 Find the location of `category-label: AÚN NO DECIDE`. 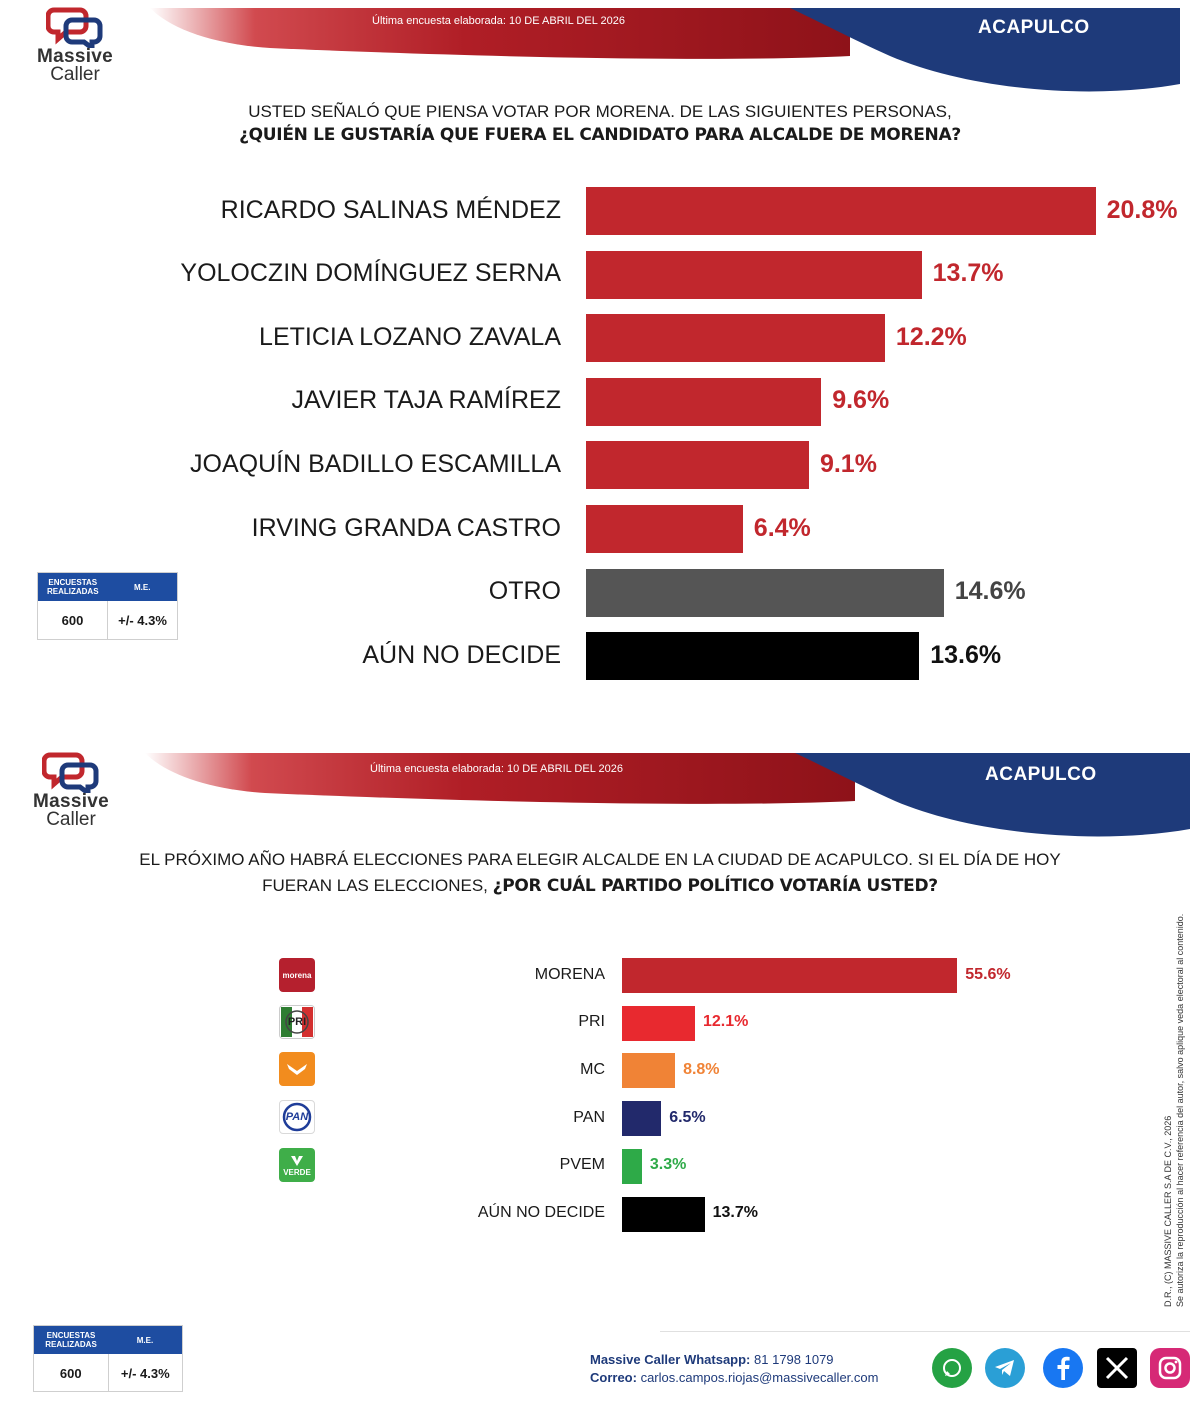

category-label: AÚN NO DECIDE is located at coordinates (541, 1213).